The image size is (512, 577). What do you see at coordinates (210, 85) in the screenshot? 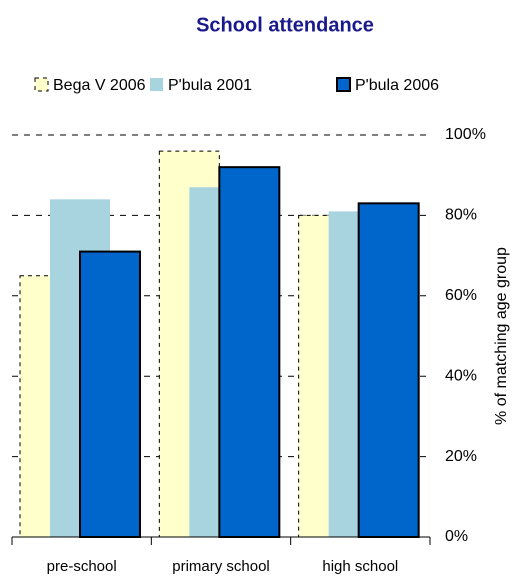
I see `legend-label: P'bula 2001` at bounding box center [210, 85].